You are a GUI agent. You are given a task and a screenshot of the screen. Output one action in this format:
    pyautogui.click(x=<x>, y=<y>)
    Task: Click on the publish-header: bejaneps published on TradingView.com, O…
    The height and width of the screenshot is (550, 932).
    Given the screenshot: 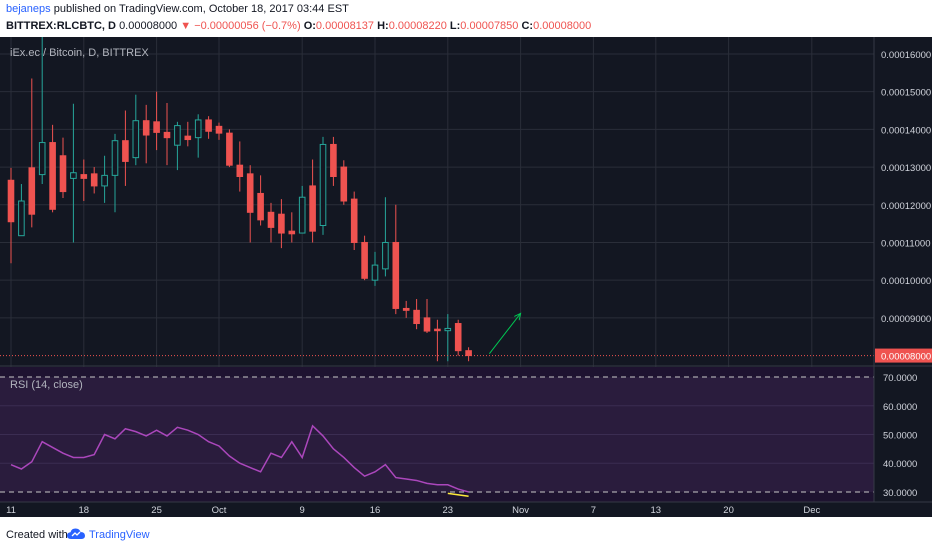 What is the action you would take?
    pyautogui.click(x=466, y=18)
    